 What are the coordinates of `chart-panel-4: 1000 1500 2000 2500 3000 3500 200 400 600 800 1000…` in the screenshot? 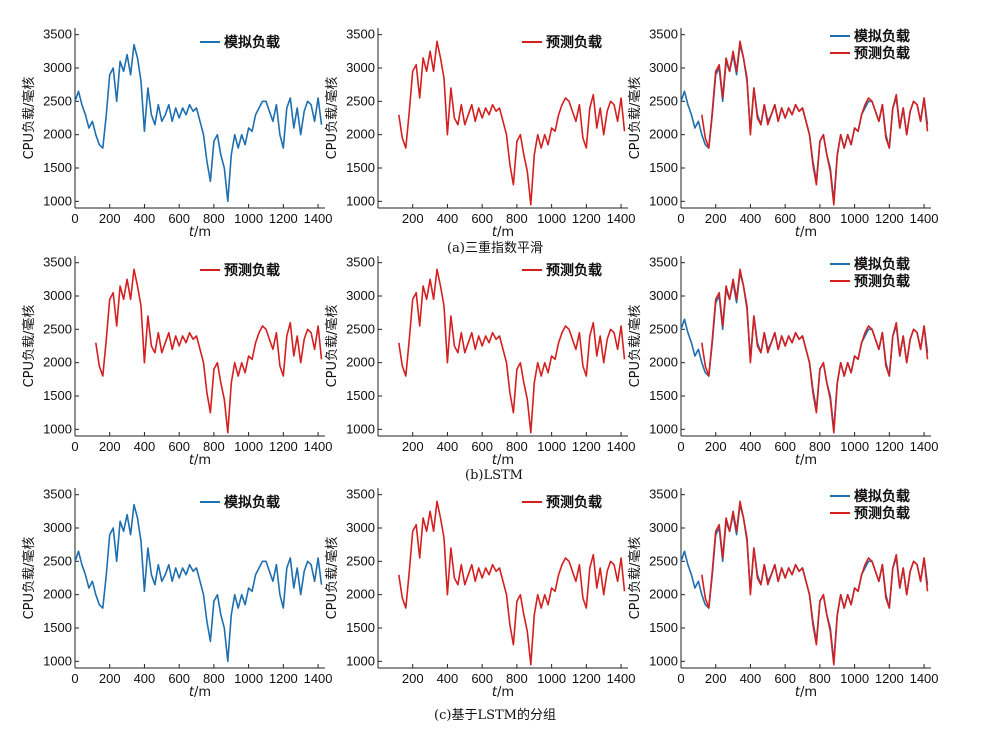 It's located at (480, 361).